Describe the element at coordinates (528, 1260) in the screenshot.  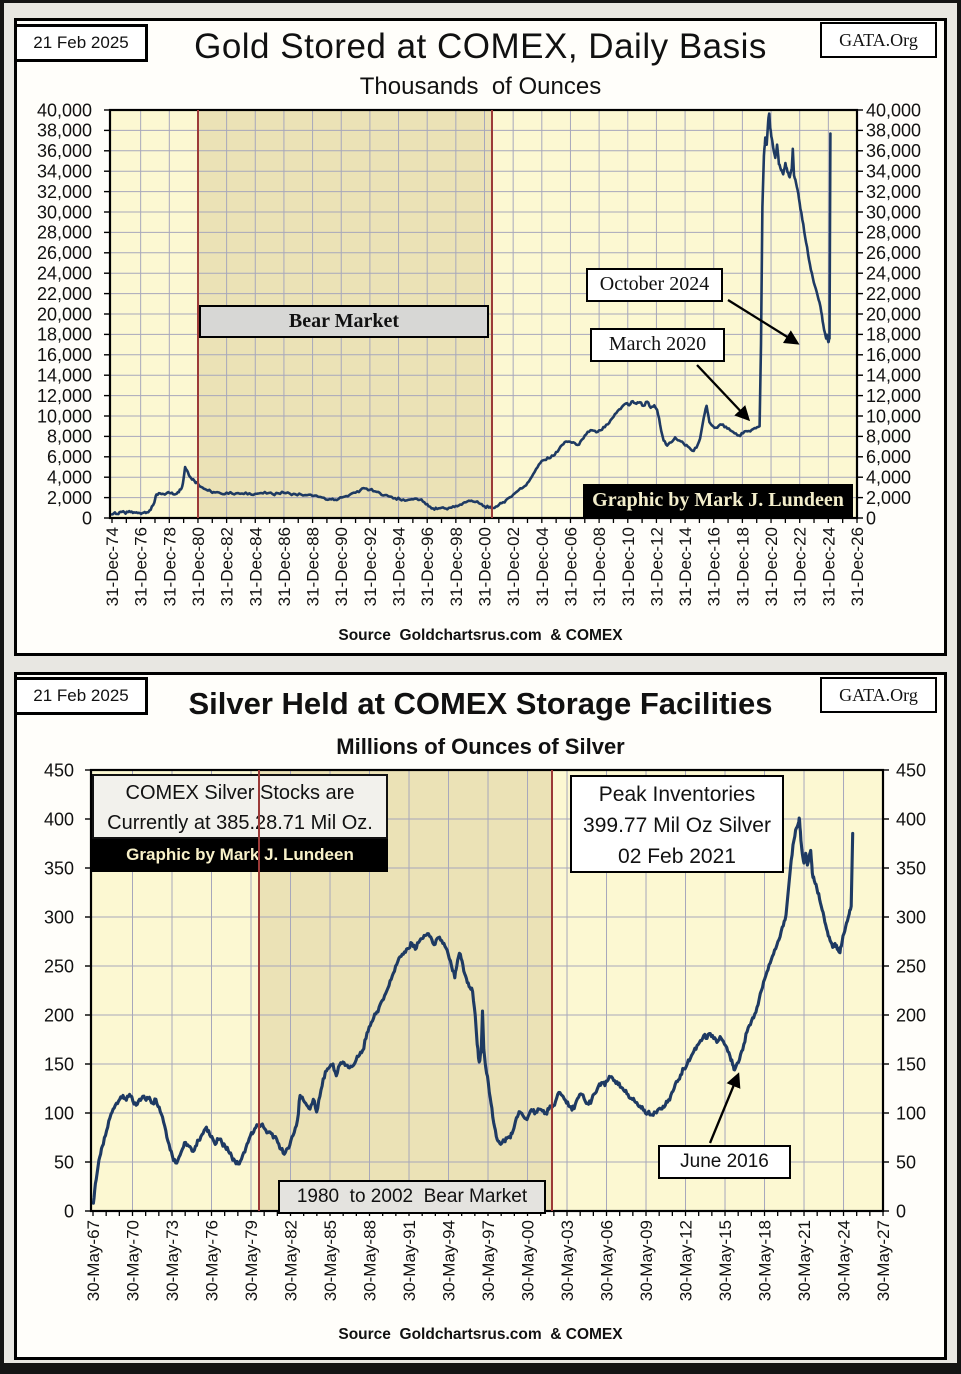
I see `x-axis-label: 30-May-00` at that location.